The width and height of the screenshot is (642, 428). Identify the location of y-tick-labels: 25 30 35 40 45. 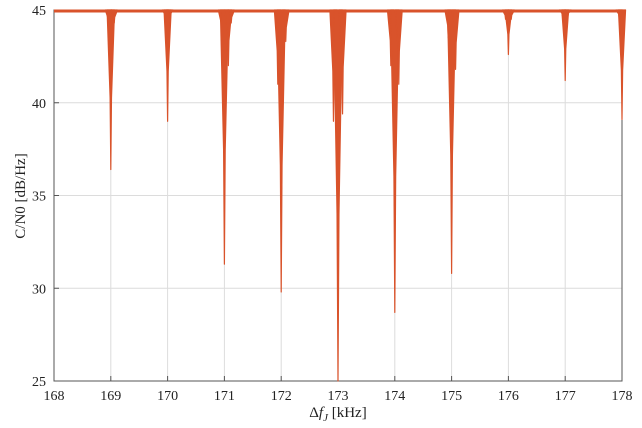
(39, 197).